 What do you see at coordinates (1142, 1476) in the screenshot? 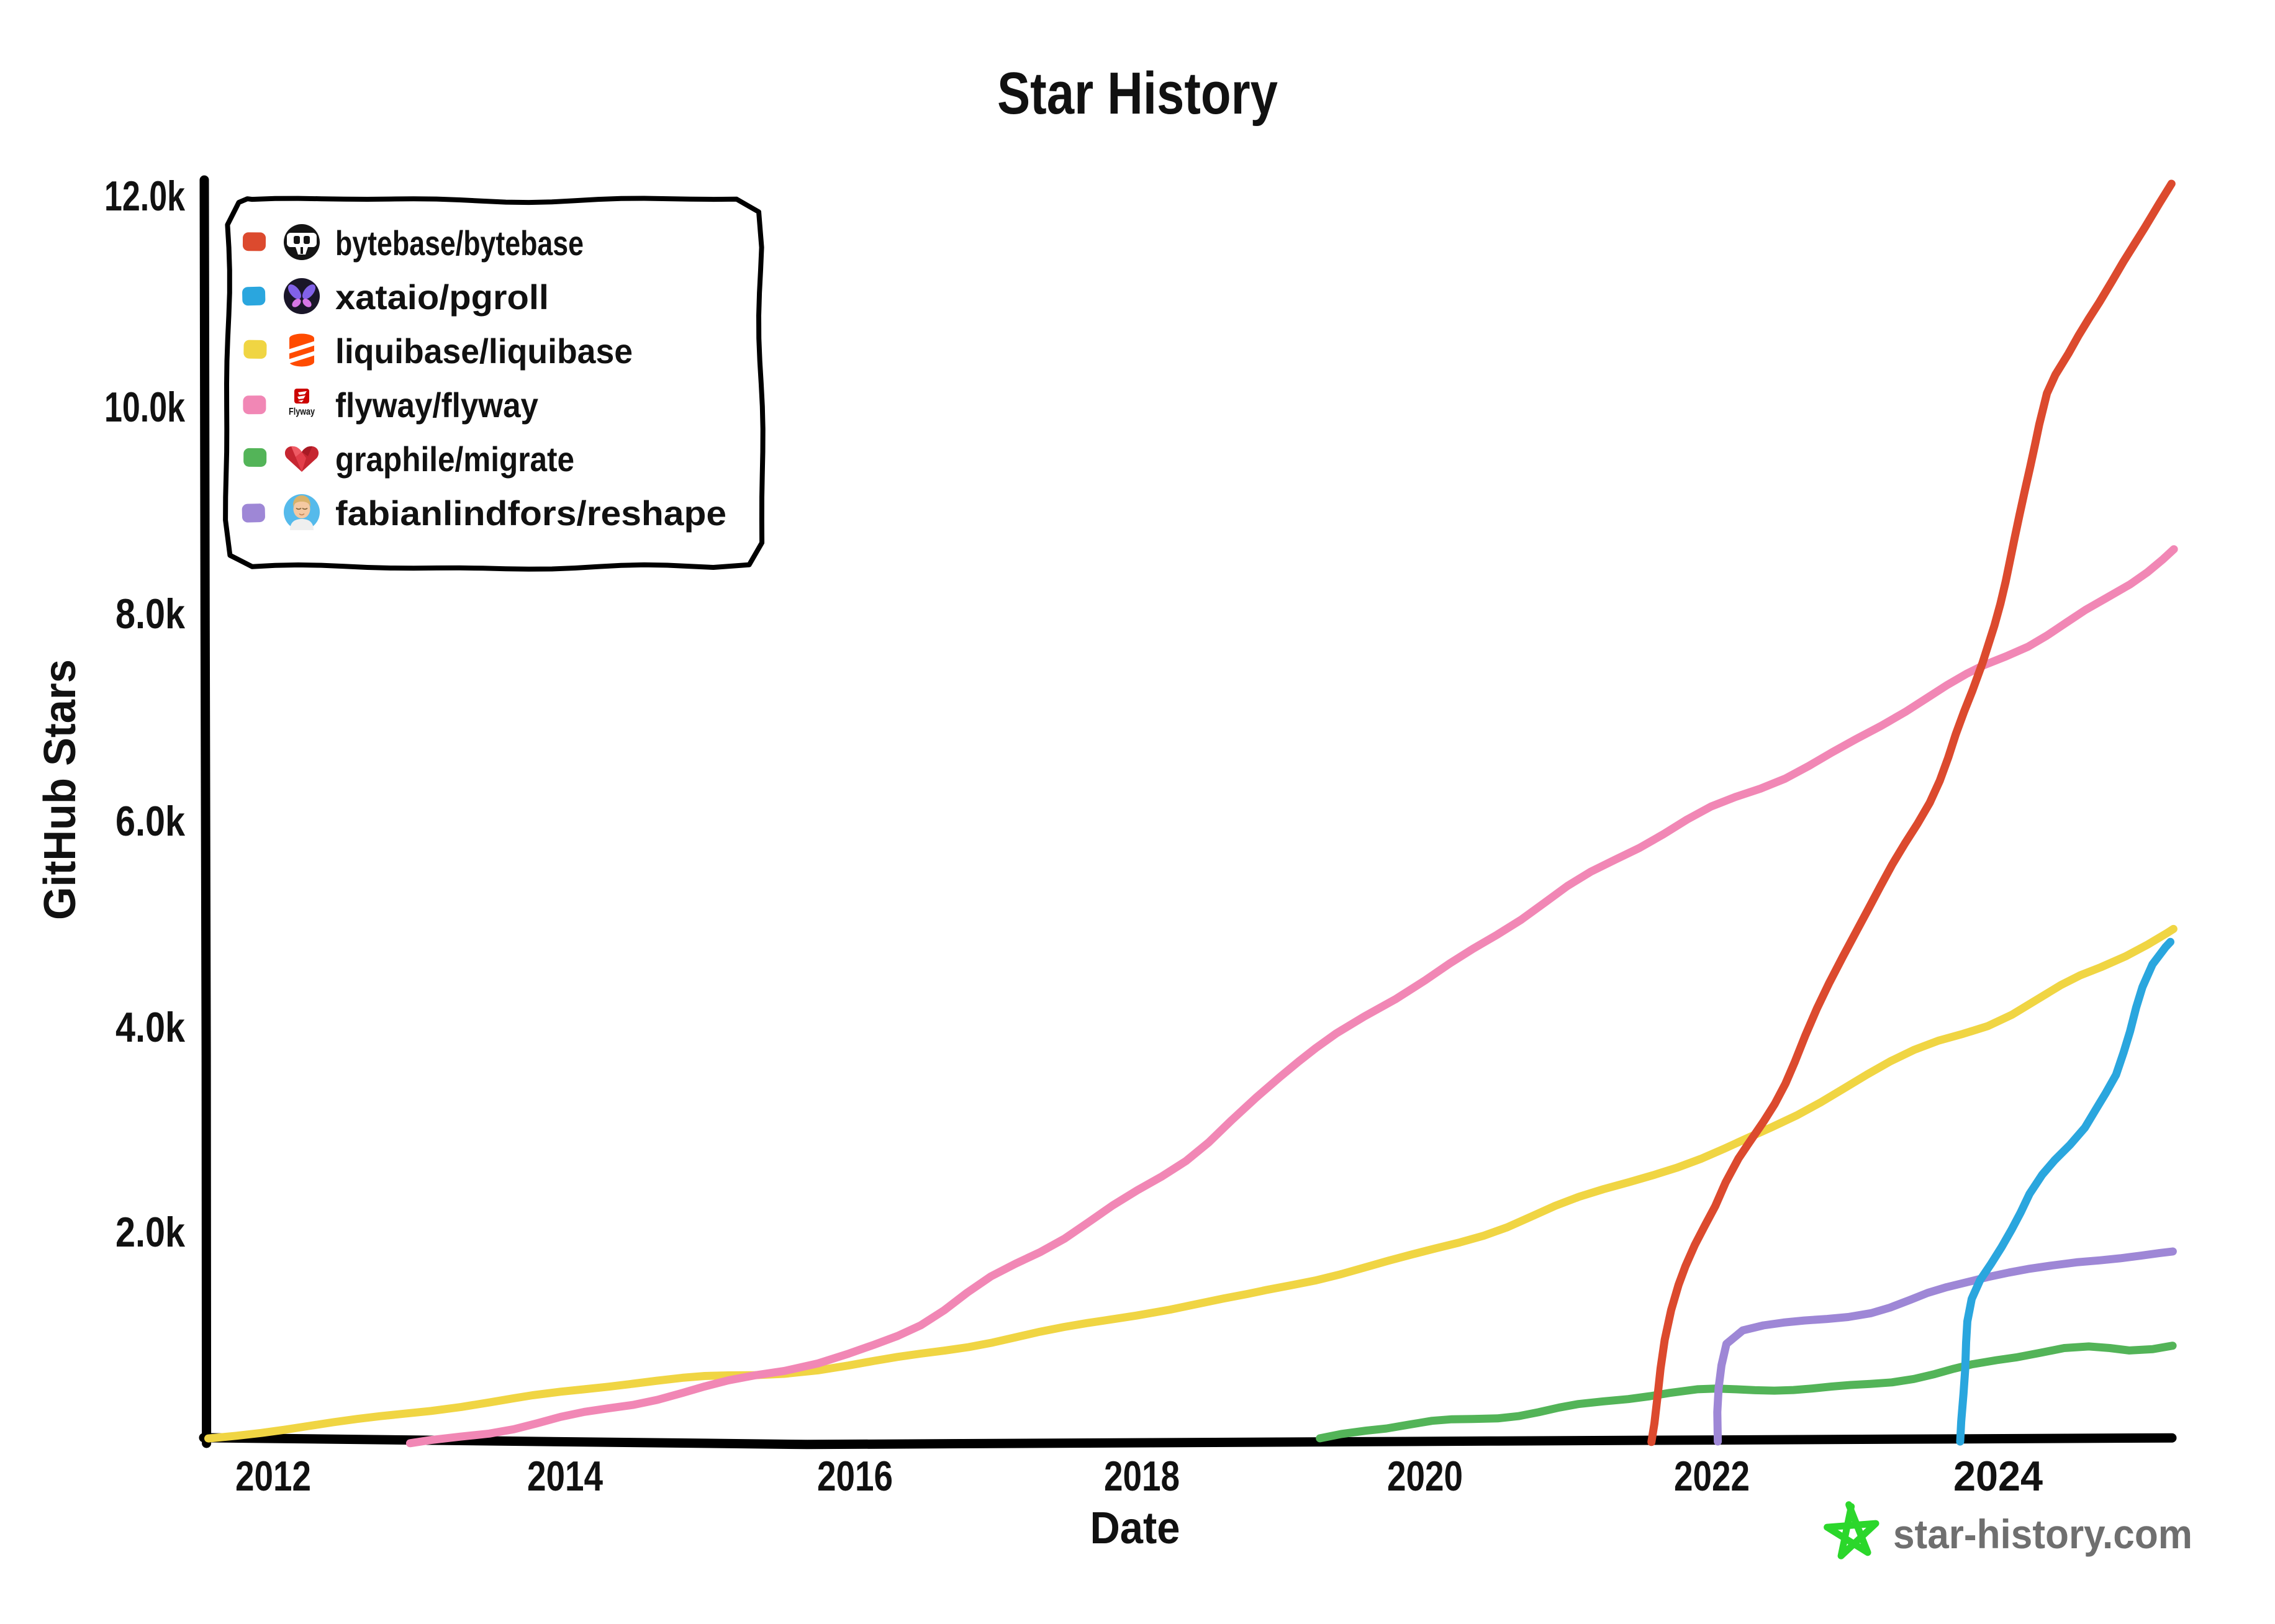
I see `svg-text: 2018` at bounding box center [1142, 1476].